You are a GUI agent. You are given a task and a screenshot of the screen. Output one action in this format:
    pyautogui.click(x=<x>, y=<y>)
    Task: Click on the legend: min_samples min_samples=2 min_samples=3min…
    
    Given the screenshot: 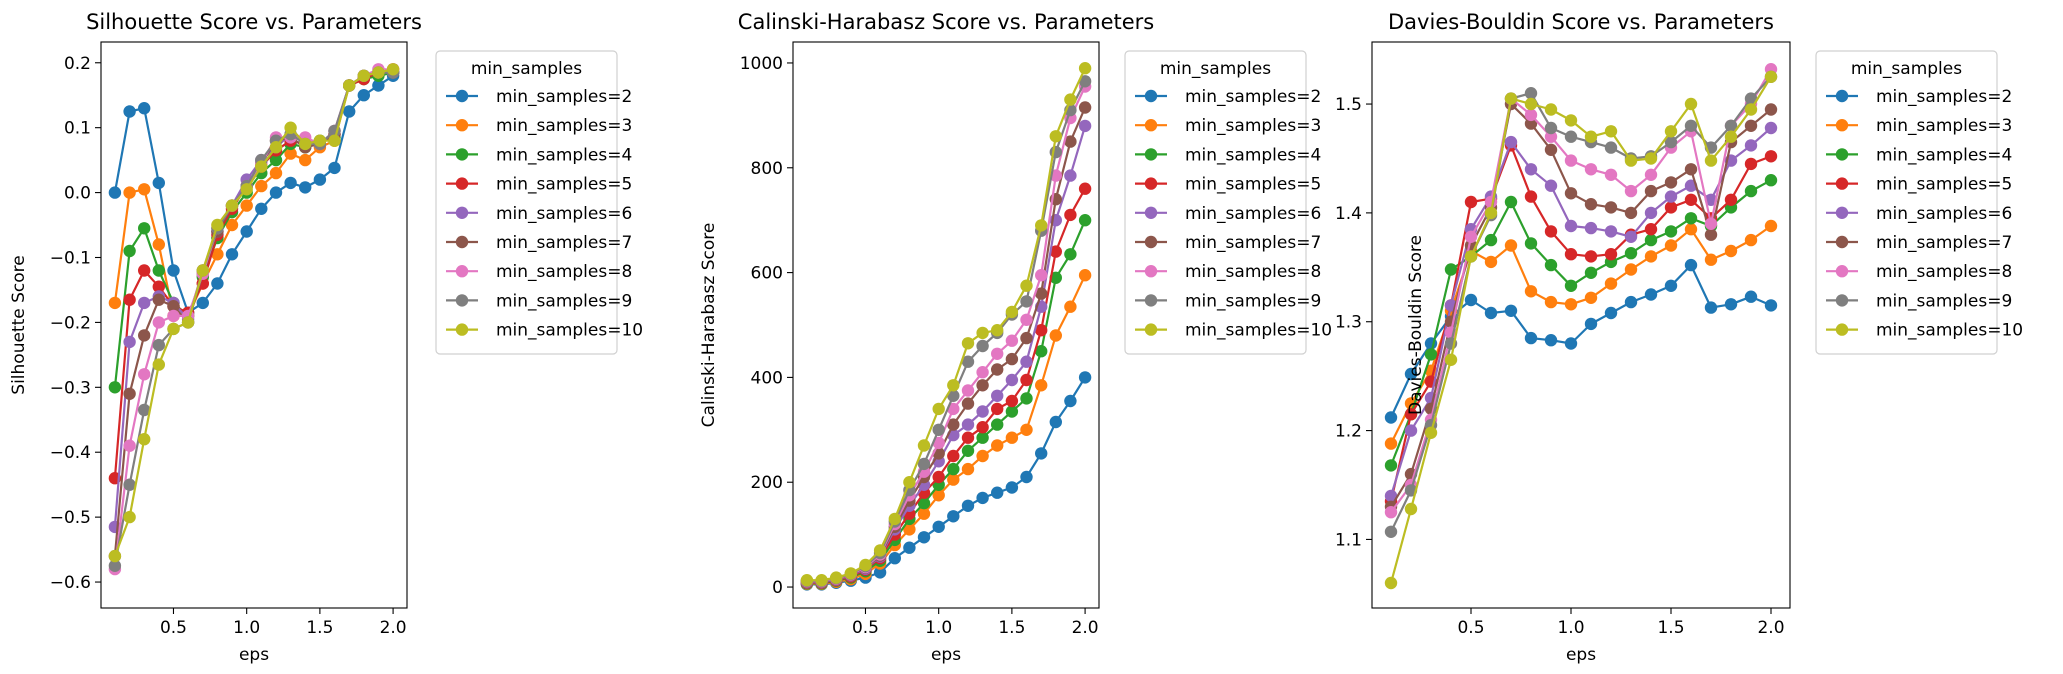 What is the action you would take?
    pyautogui.click(x=1228, y=202)
    